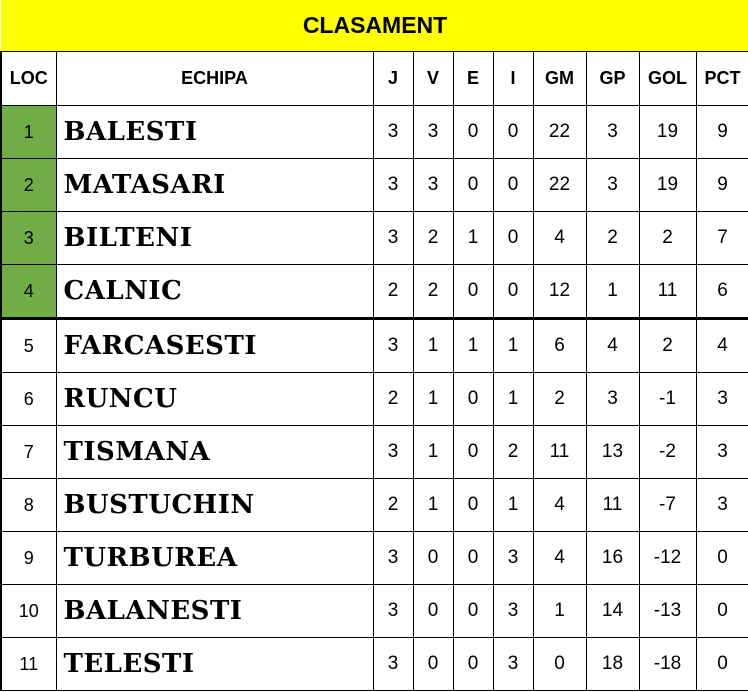 The height and width of the screenshot is (692, 748). I want to click on stat-cell-pct: 3, so click(721, 452).